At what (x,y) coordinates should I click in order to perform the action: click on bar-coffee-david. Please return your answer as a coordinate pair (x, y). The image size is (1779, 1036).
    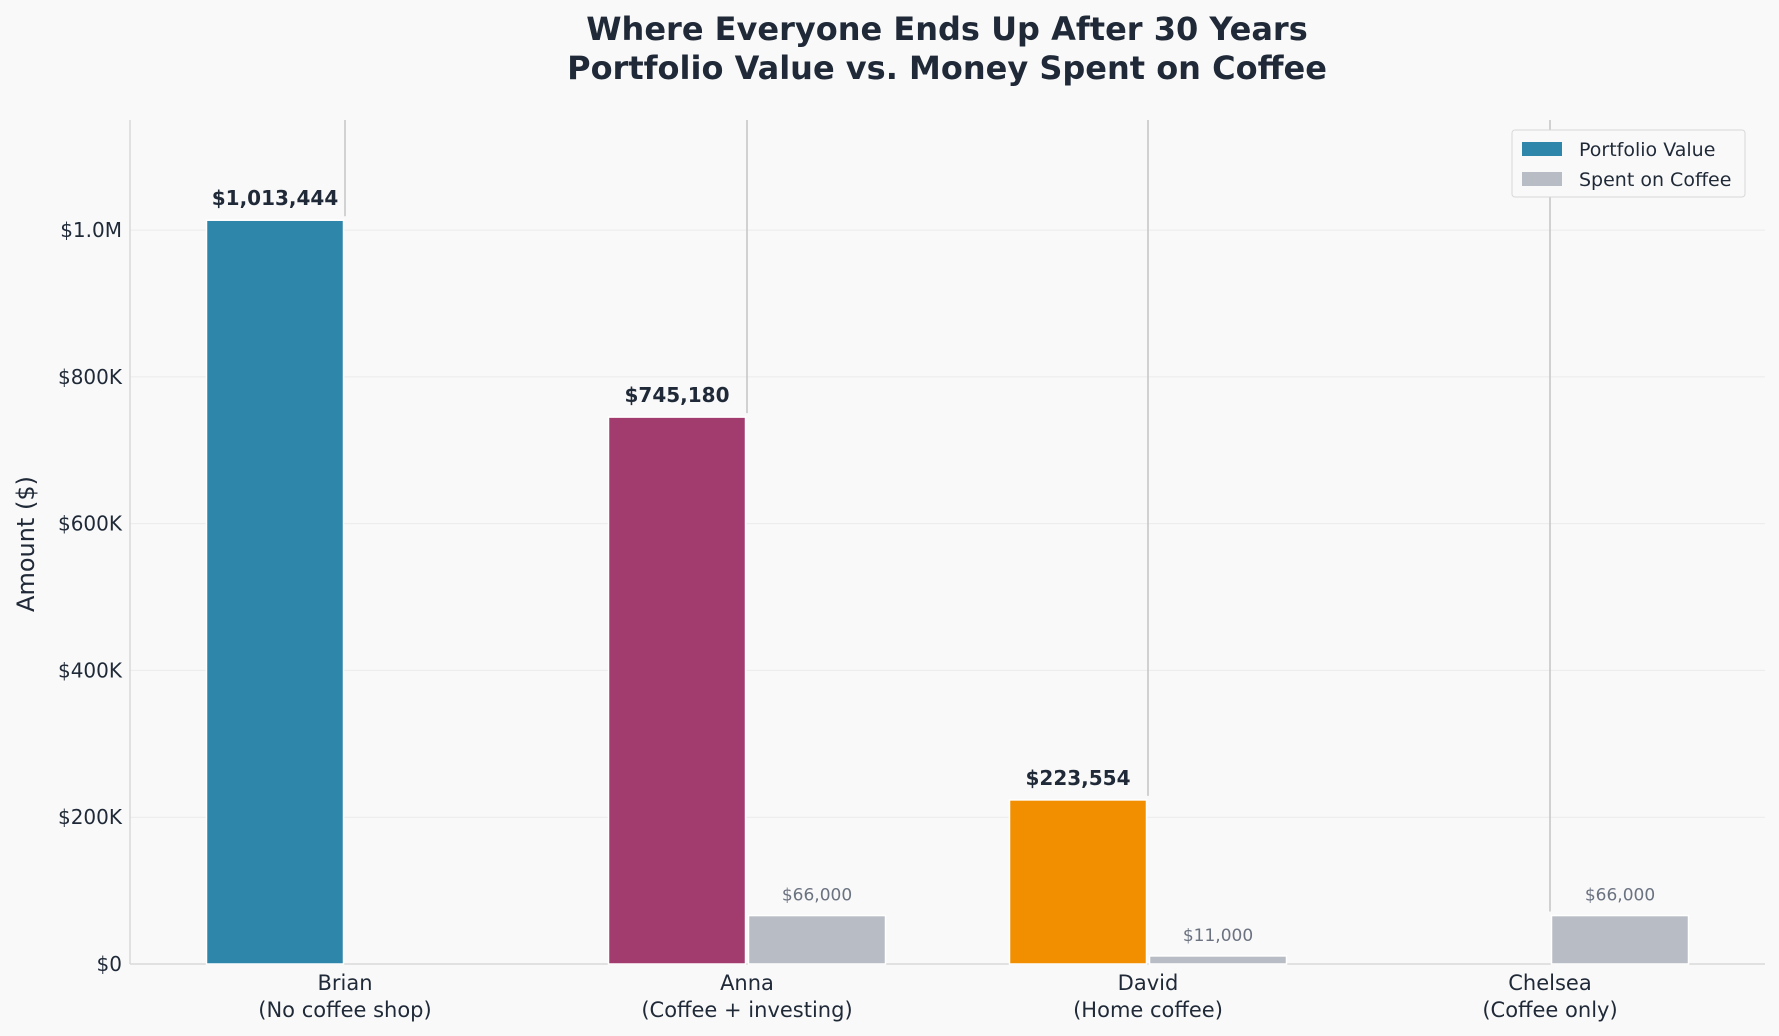
    Looking at the image, I should click on (1218, 960).